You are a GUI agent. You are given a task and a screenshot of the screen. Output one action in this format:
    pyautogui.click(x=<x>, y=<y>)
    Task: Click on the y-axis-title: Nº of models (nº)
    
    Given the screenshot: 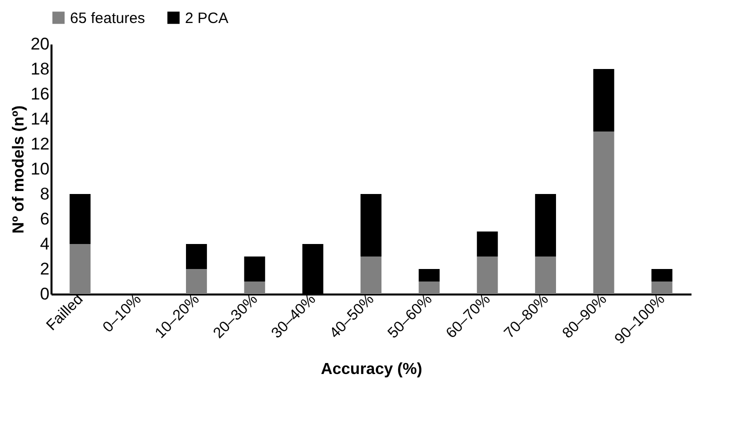 What is the action you would take?
    pyautogui.click(x=19, y=169)
    